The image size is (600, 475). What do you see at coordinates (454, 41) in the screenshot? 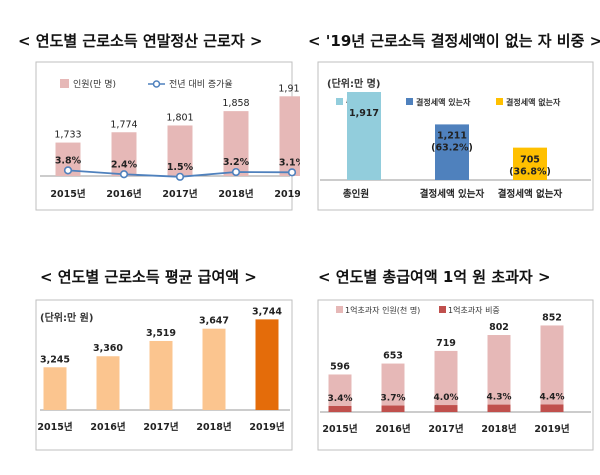
I see `chart-title: < '19년 근로소득 결정세액이 없는 자 비중 >` at bounding box center [454, 41].